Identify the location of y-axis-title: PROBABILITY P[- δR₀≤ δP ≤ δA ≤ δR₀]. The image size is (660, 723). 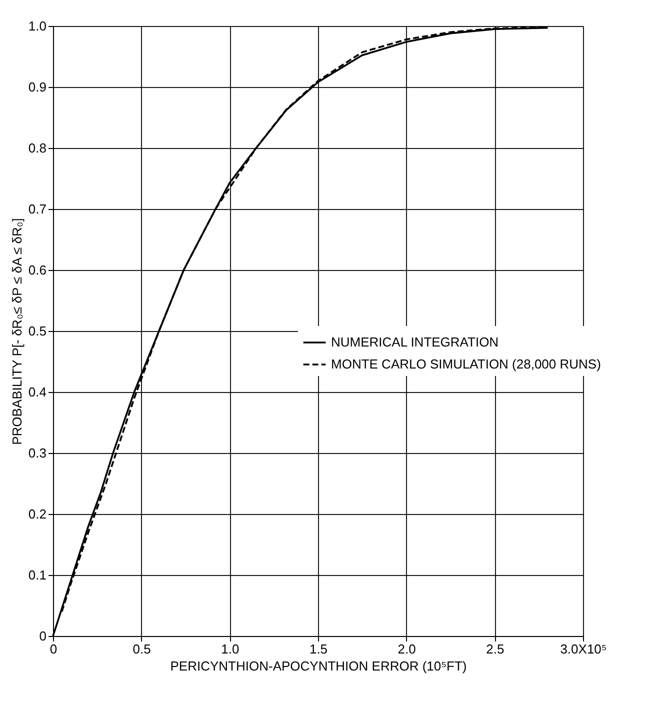
(16, 331).